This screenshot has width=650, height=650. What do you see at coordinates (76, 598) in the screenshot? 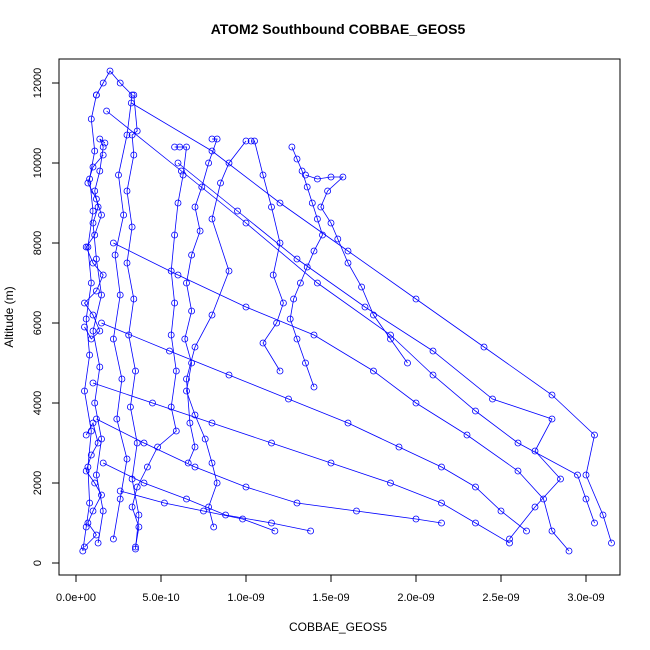
I see `x-tick-label: 0.0e+00` at bounding box center [76, 598].